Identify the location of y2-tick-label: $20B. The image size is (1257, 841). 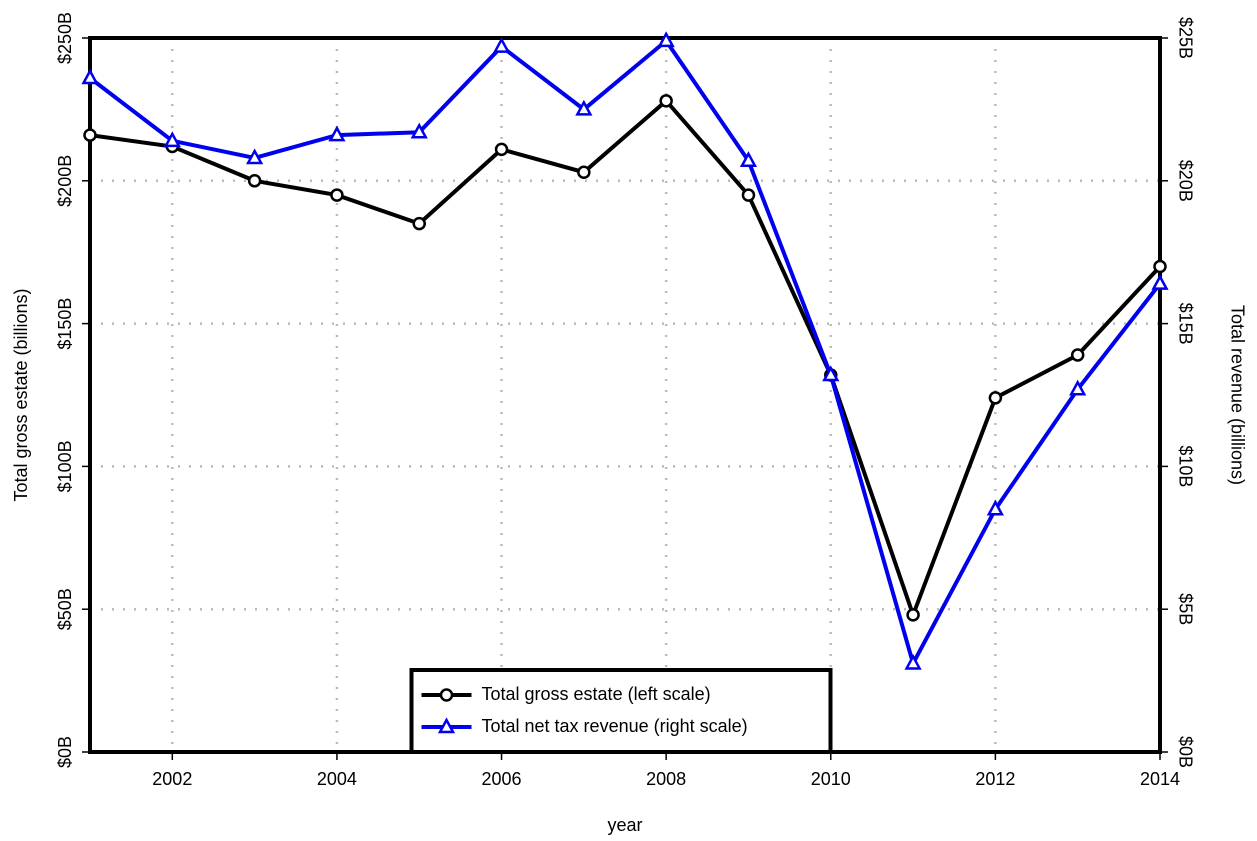
(1185, 181).